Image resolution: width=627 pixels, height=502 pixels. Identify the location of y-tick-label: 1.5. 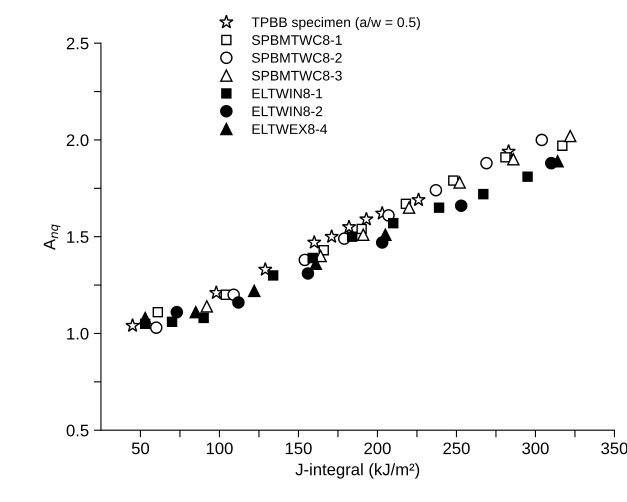
(77, 237).